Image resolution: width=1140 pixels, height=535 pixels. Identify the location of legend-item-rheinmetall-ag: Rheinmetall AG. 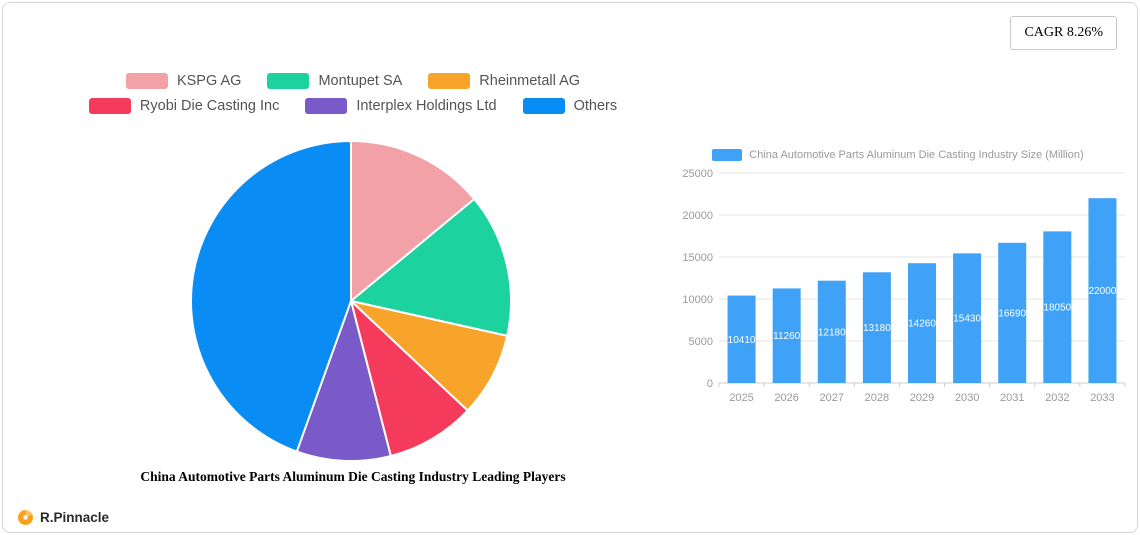
(504, 81).